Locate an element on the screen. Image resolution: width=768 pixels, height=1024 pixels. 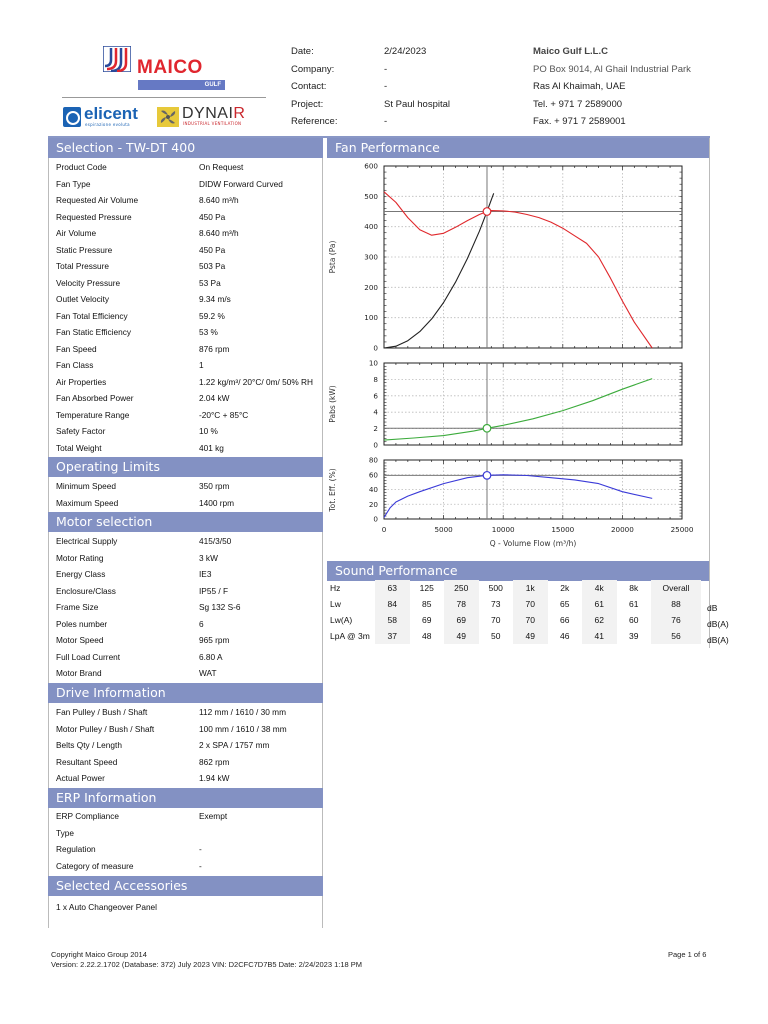
row-value: 6.80 A is located at coordinates (211, 656).